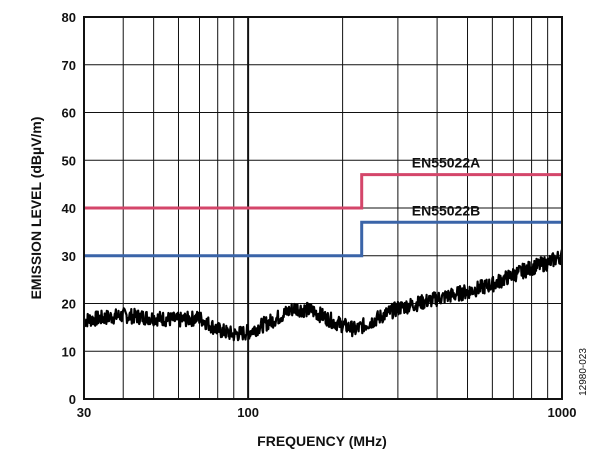 Image resolution: width=604 pixels, height=457 pixels. What do you see at coordinates (69, 17) in the screenshot?
I see `y-tick-label: 80` at bounding box center [69, 17].